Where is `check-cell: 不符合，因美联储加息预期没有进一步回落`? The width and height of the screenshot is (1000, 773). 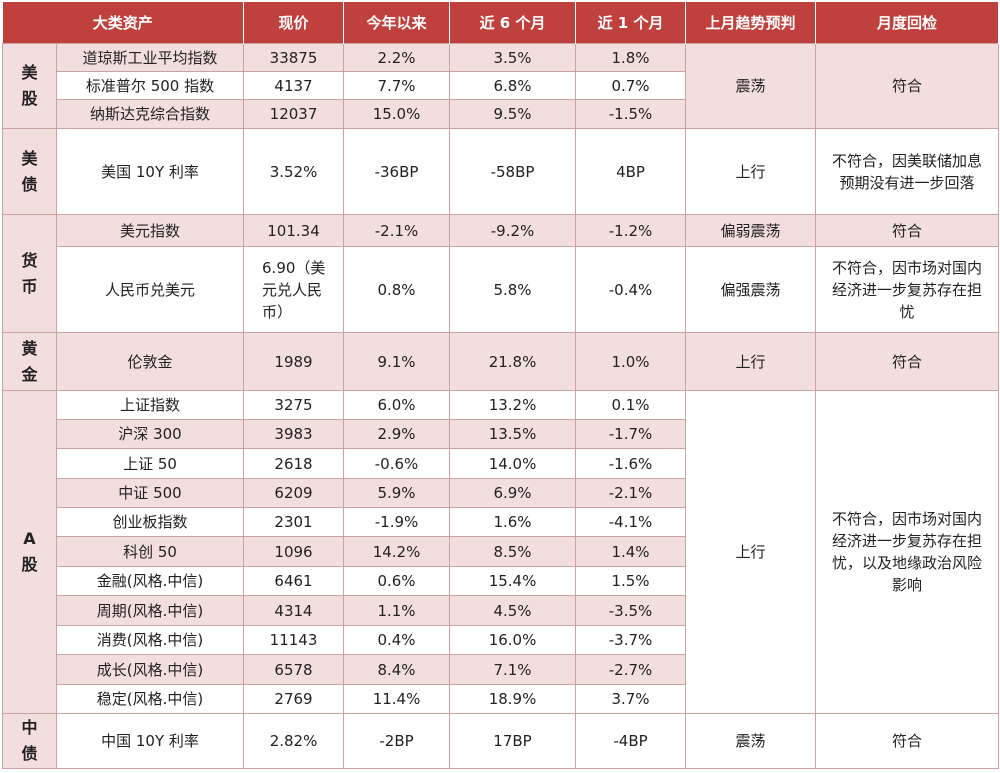
check-cell: 不符合，因美联储加息预期没有进一步回落 is located at coordinates (907, 171).